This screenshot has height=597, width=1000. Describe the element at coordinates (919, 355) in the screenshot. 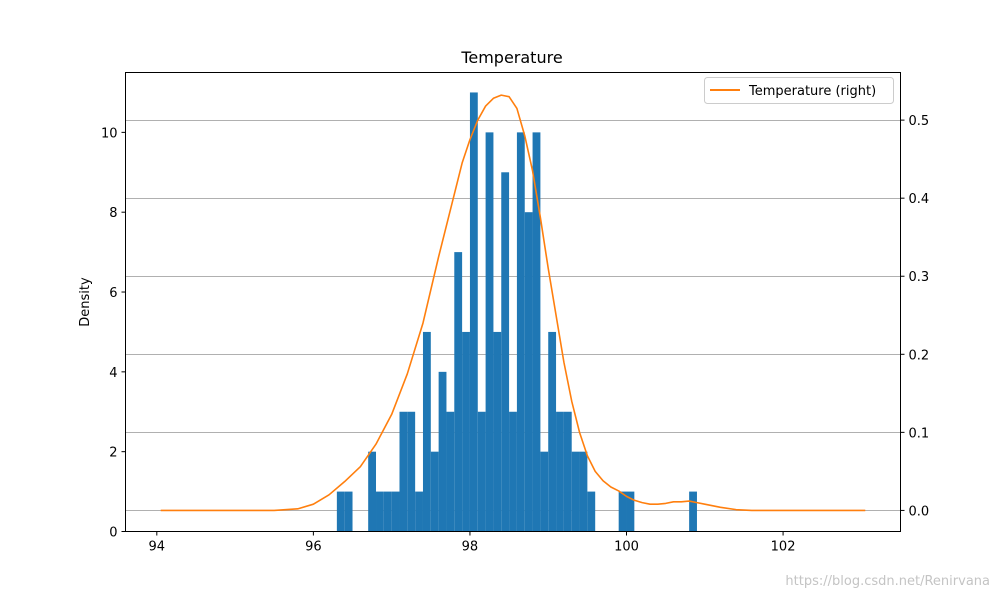

I see `y2-tick-label: 0.2` at that location.